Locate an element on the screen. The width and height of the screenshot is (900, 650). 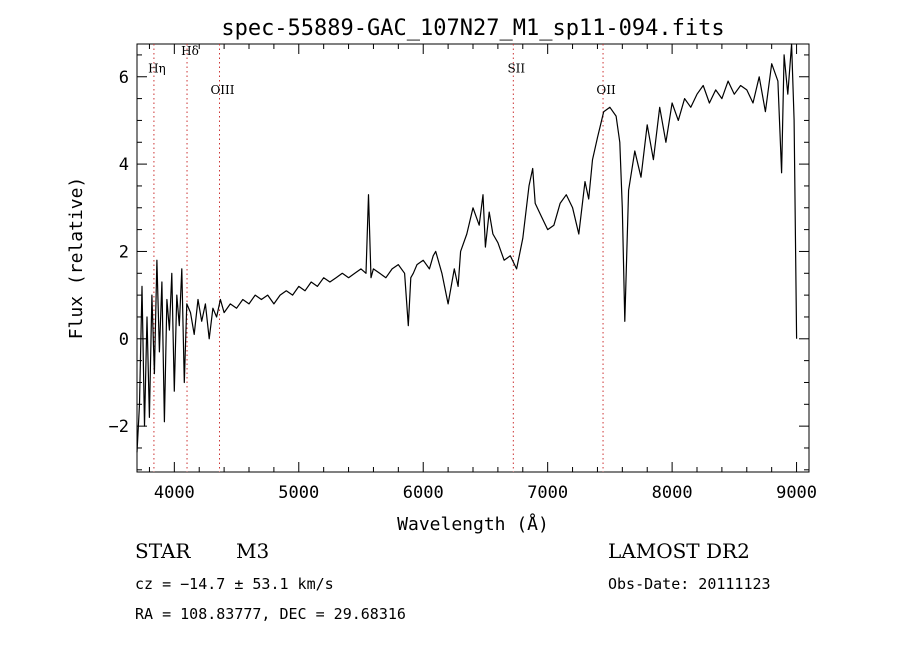
survey-label: LAMOST DR2 is located at coordinates (679, 551).